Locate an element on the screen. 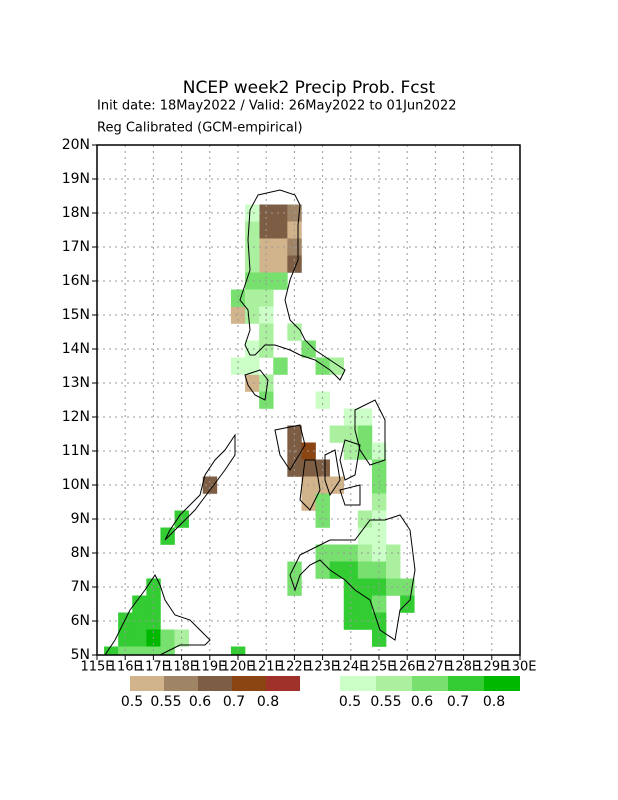  coast-samar is located at coordinates (370, 432).